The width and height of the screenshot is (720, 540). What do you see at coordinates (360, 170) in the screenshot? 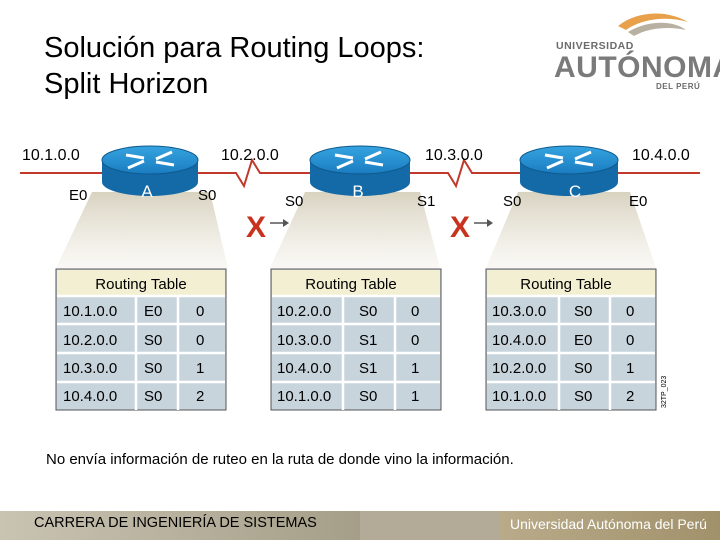
I see `router-b-icon` at bounding box center [360, 170].